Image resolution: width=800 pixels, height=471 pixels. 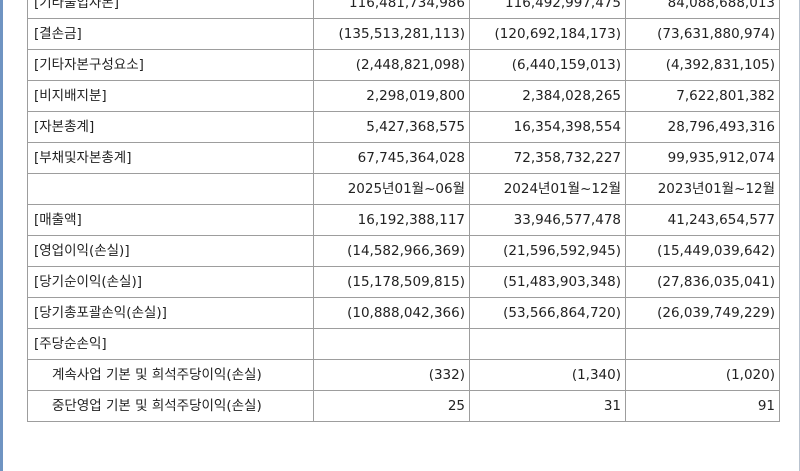 I want to click on value-2024: 72,358,732,227, so click(x=547, y=158).